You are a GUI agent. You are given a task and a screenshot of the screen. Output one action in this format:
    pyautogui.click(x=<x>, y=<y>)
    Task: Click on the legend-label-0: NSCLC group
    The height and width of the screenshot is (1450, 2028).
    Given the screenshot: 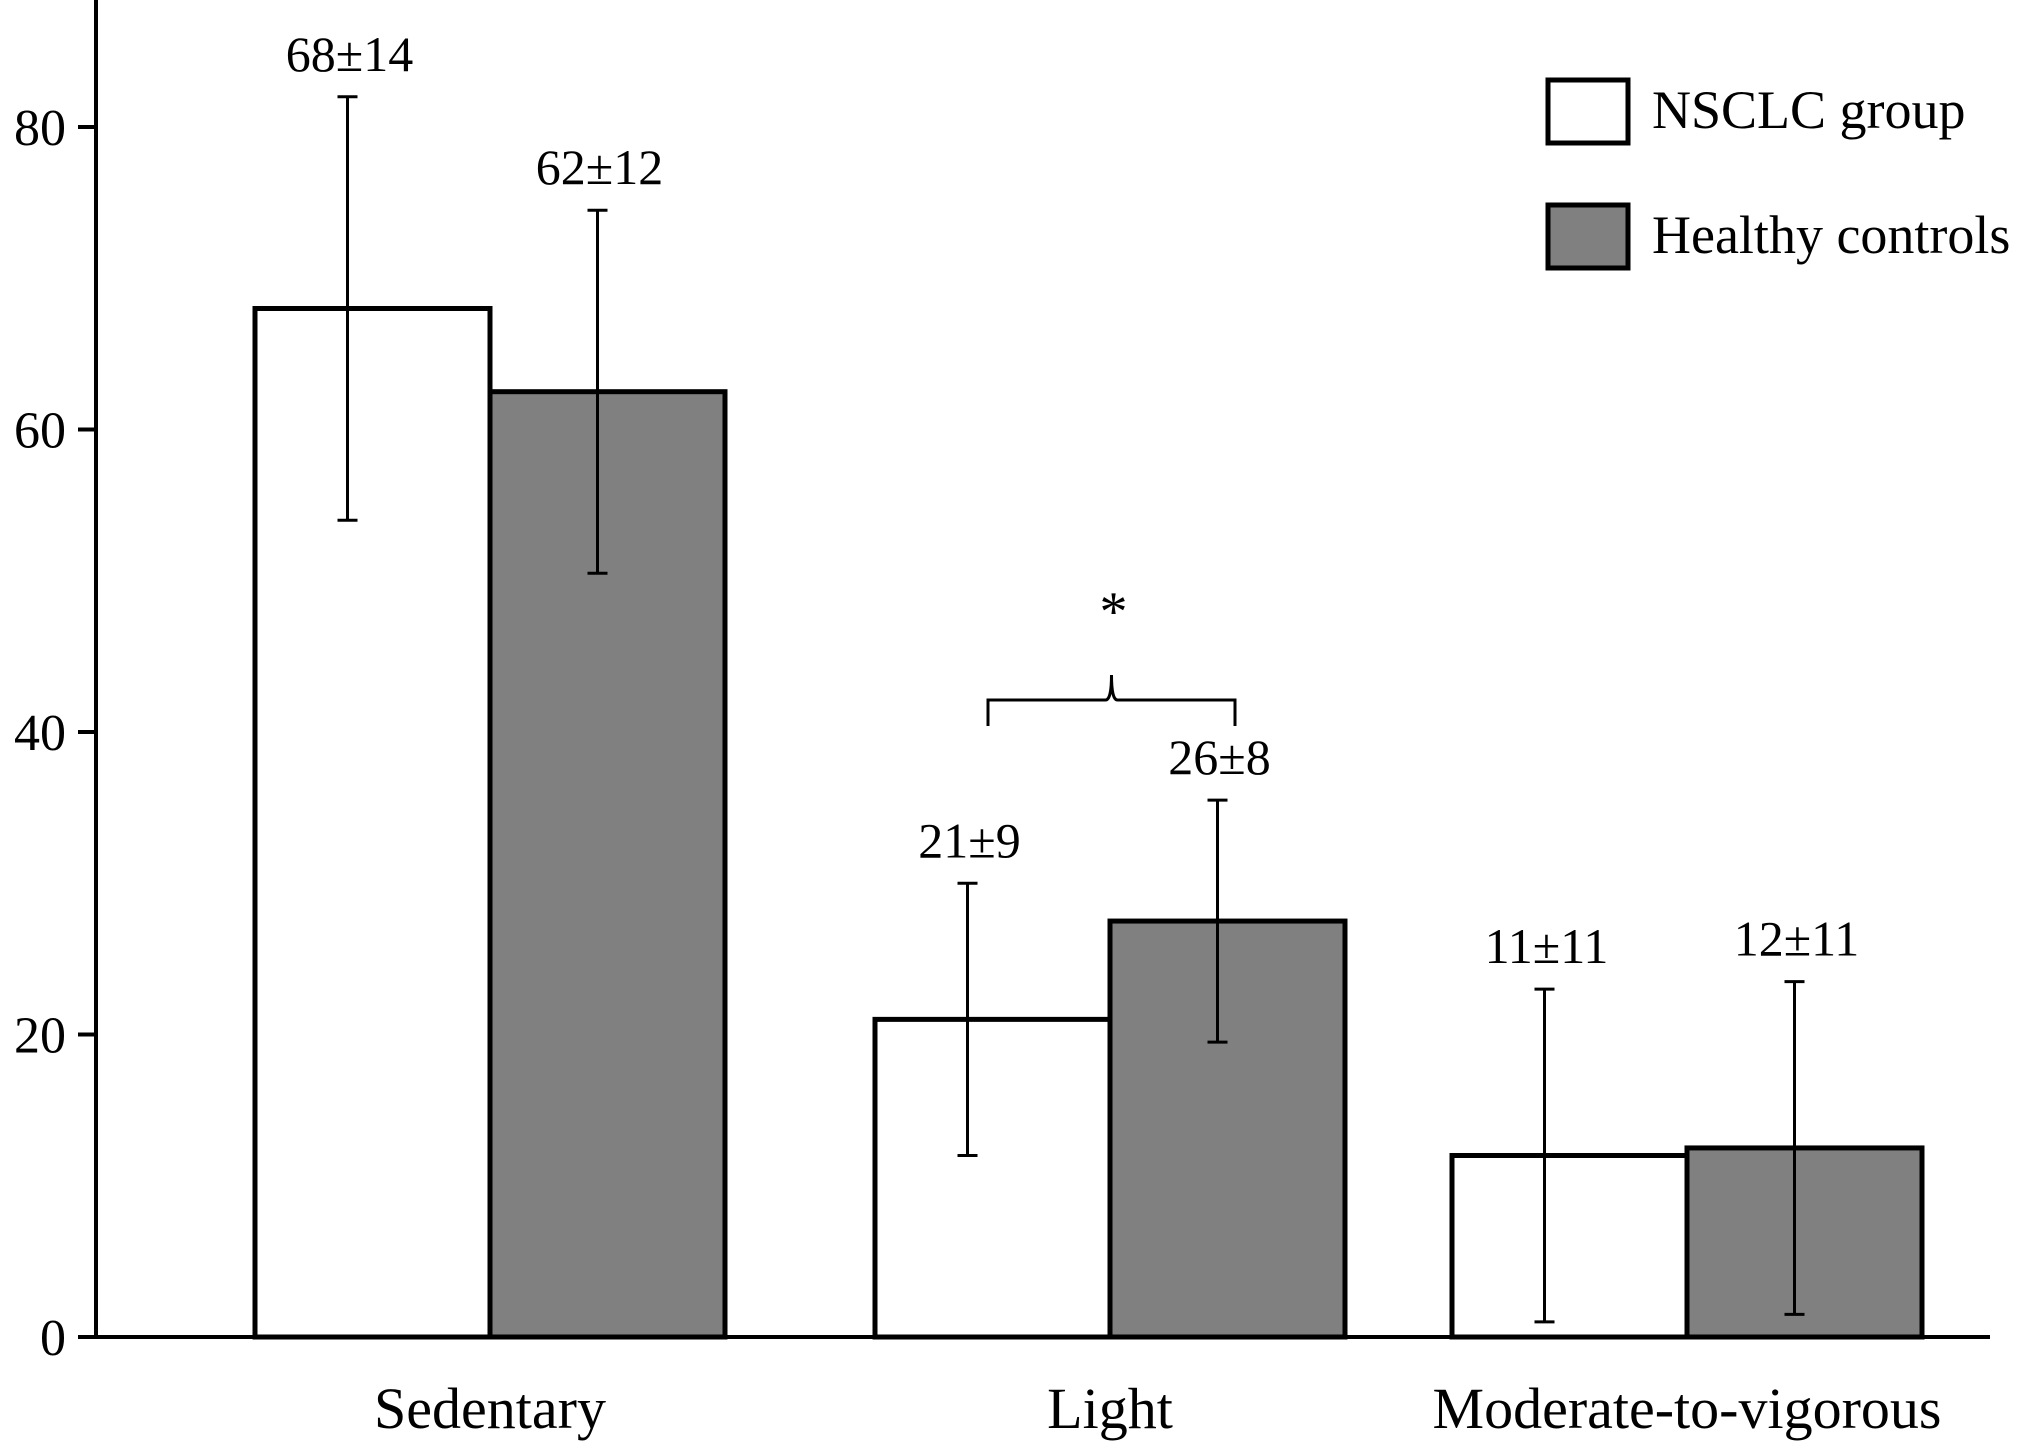 What is the action you would take?
    pyautogui.click(x=1809, y=110)
    